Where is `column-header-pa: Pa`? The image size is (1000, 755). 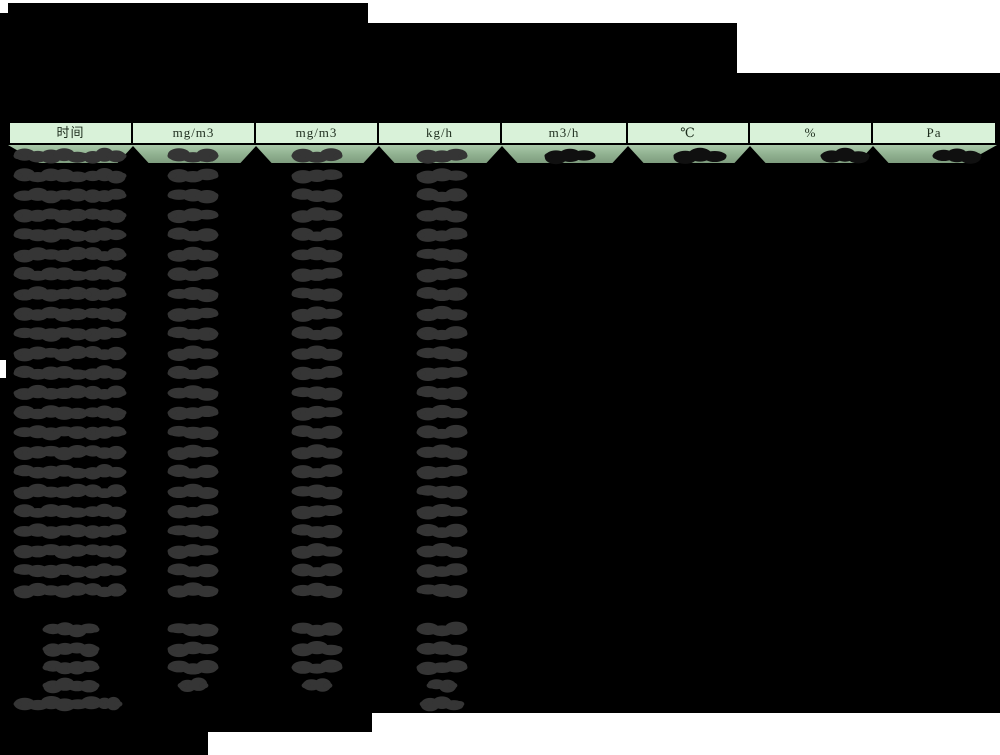 column-header-pa: Pa is located at coordinates (934, 133).